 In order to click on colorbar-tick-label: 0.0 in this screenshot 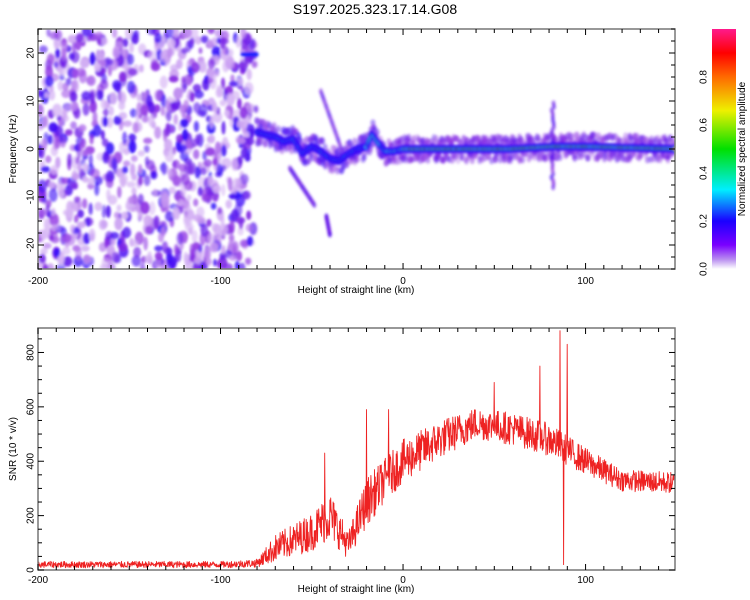, I will do `click(704, 269)`.